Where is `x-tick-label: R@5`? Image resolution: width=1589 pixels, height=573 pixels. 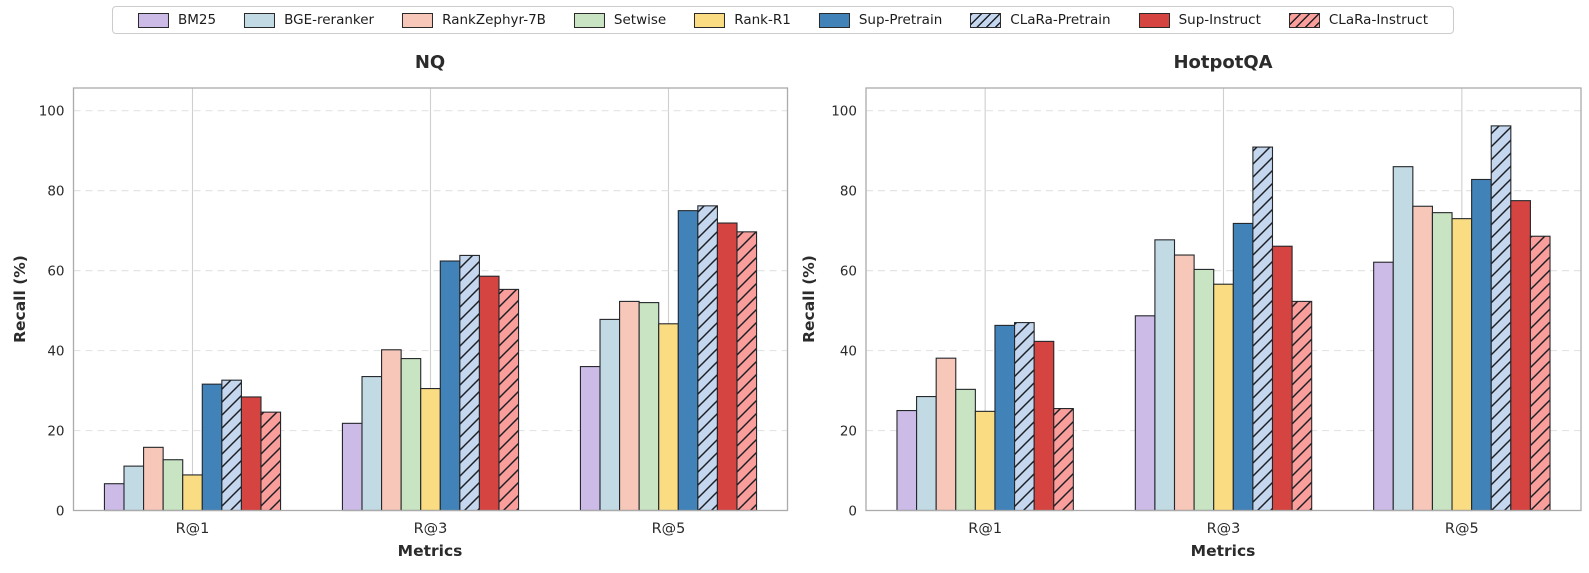 x-tick-label: R@5 is located at coordinates (1462, 529).